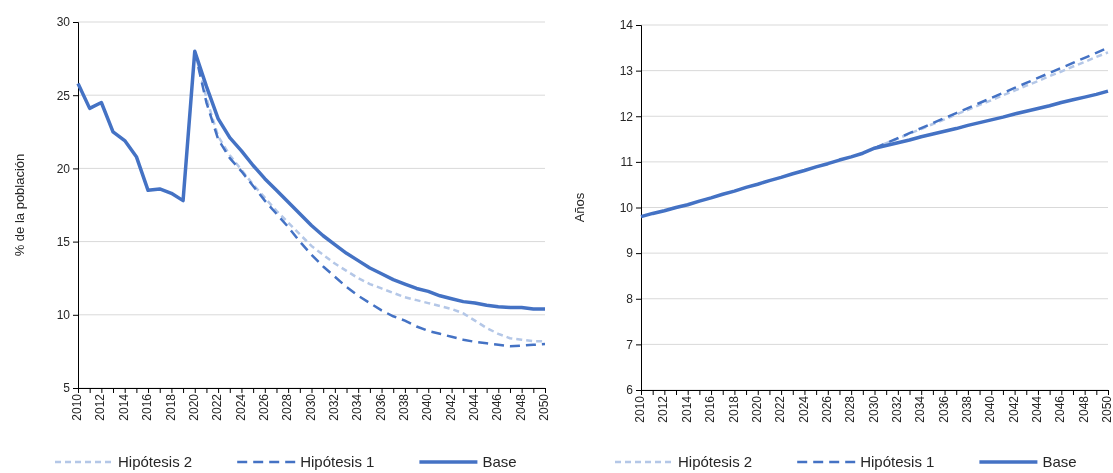 The height and width of the screenshot is (473, 1113). I want to click on y-tick-label: 6, so click(630, 390).